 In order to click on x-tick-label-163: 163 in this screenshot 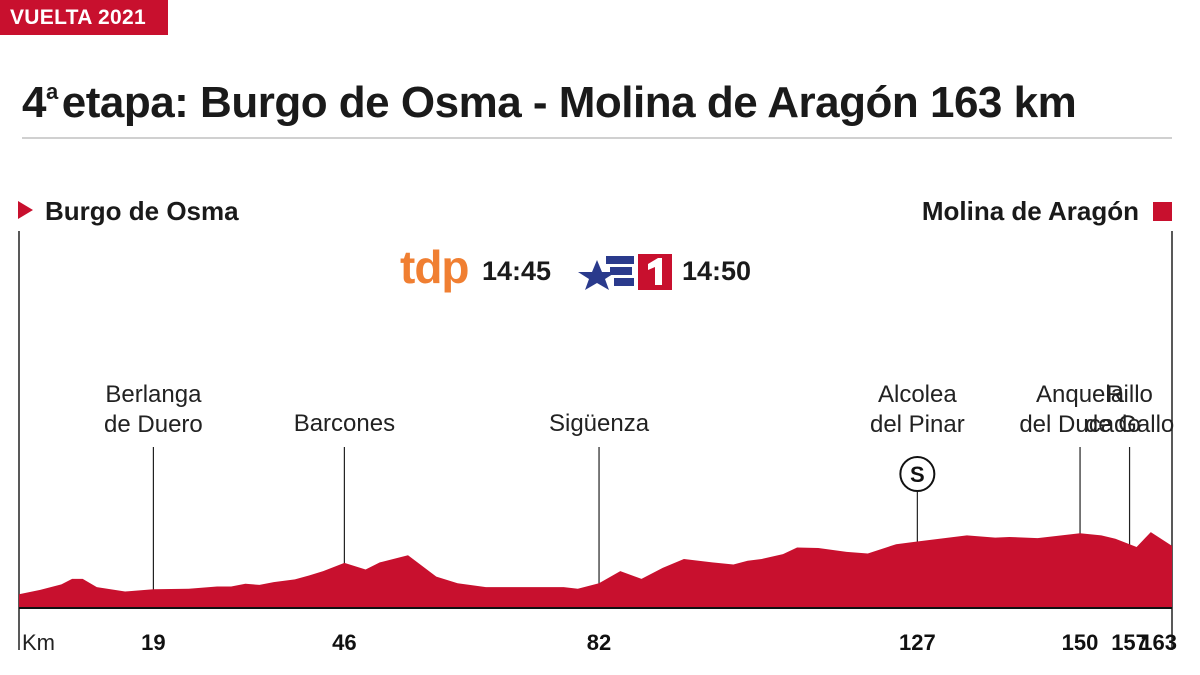, I will do `click(1158, 642)`.